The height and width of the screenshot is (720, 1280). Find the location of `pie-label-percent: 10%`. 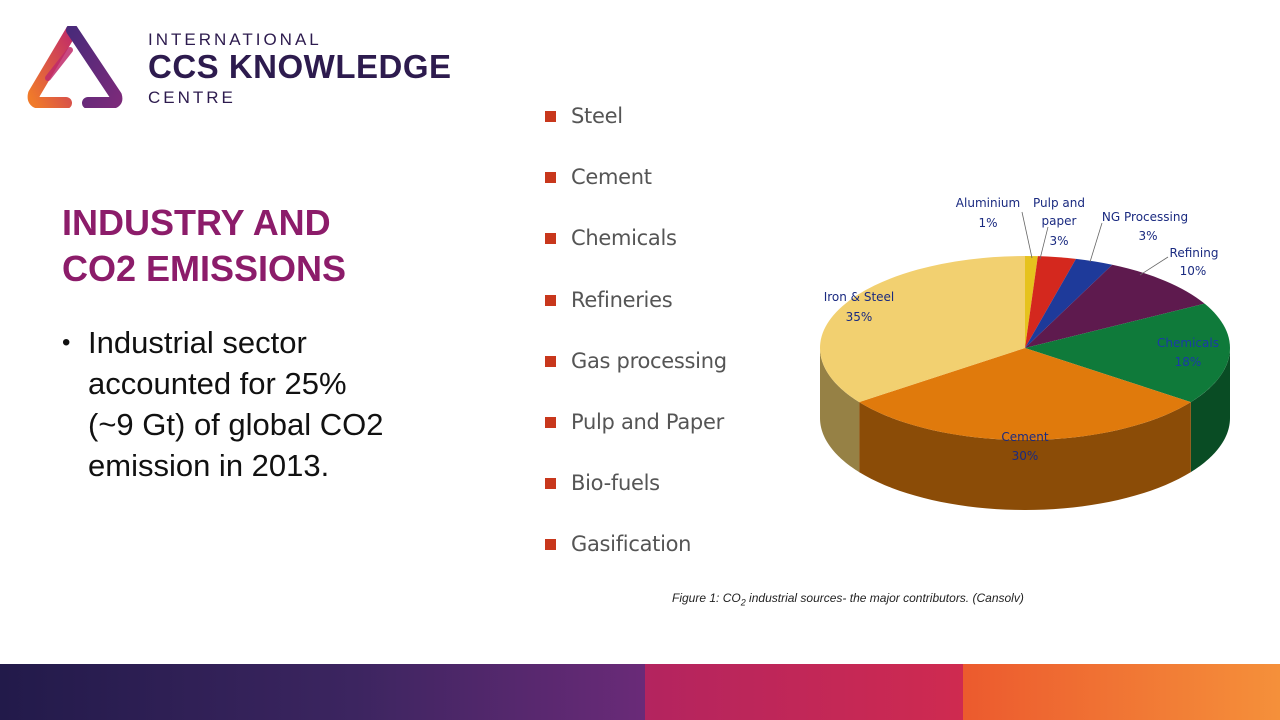

pie-label-percent: 10% is located at coordinates (1193, 271).